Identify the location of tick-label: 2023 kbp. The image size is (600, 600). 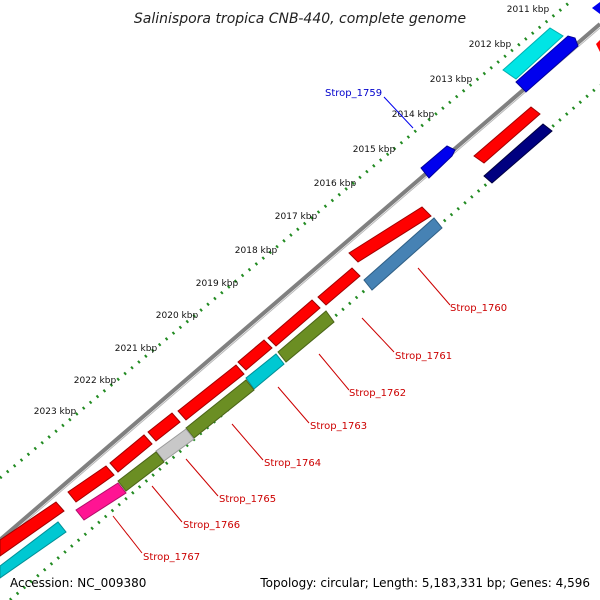
(55, 412).